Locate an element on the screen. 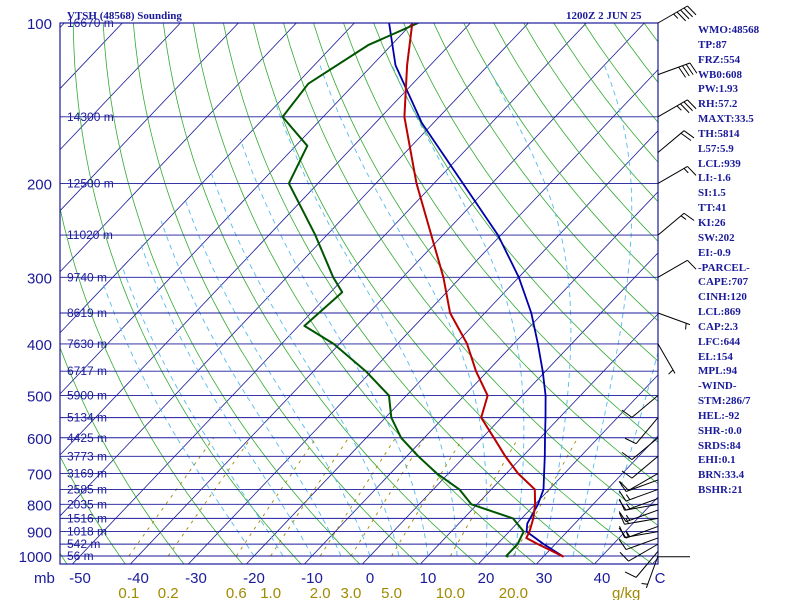 This screenshot has width=800, height=600. mixing-ratio-unit-label: g/kg is located at coordinates (626, 592).